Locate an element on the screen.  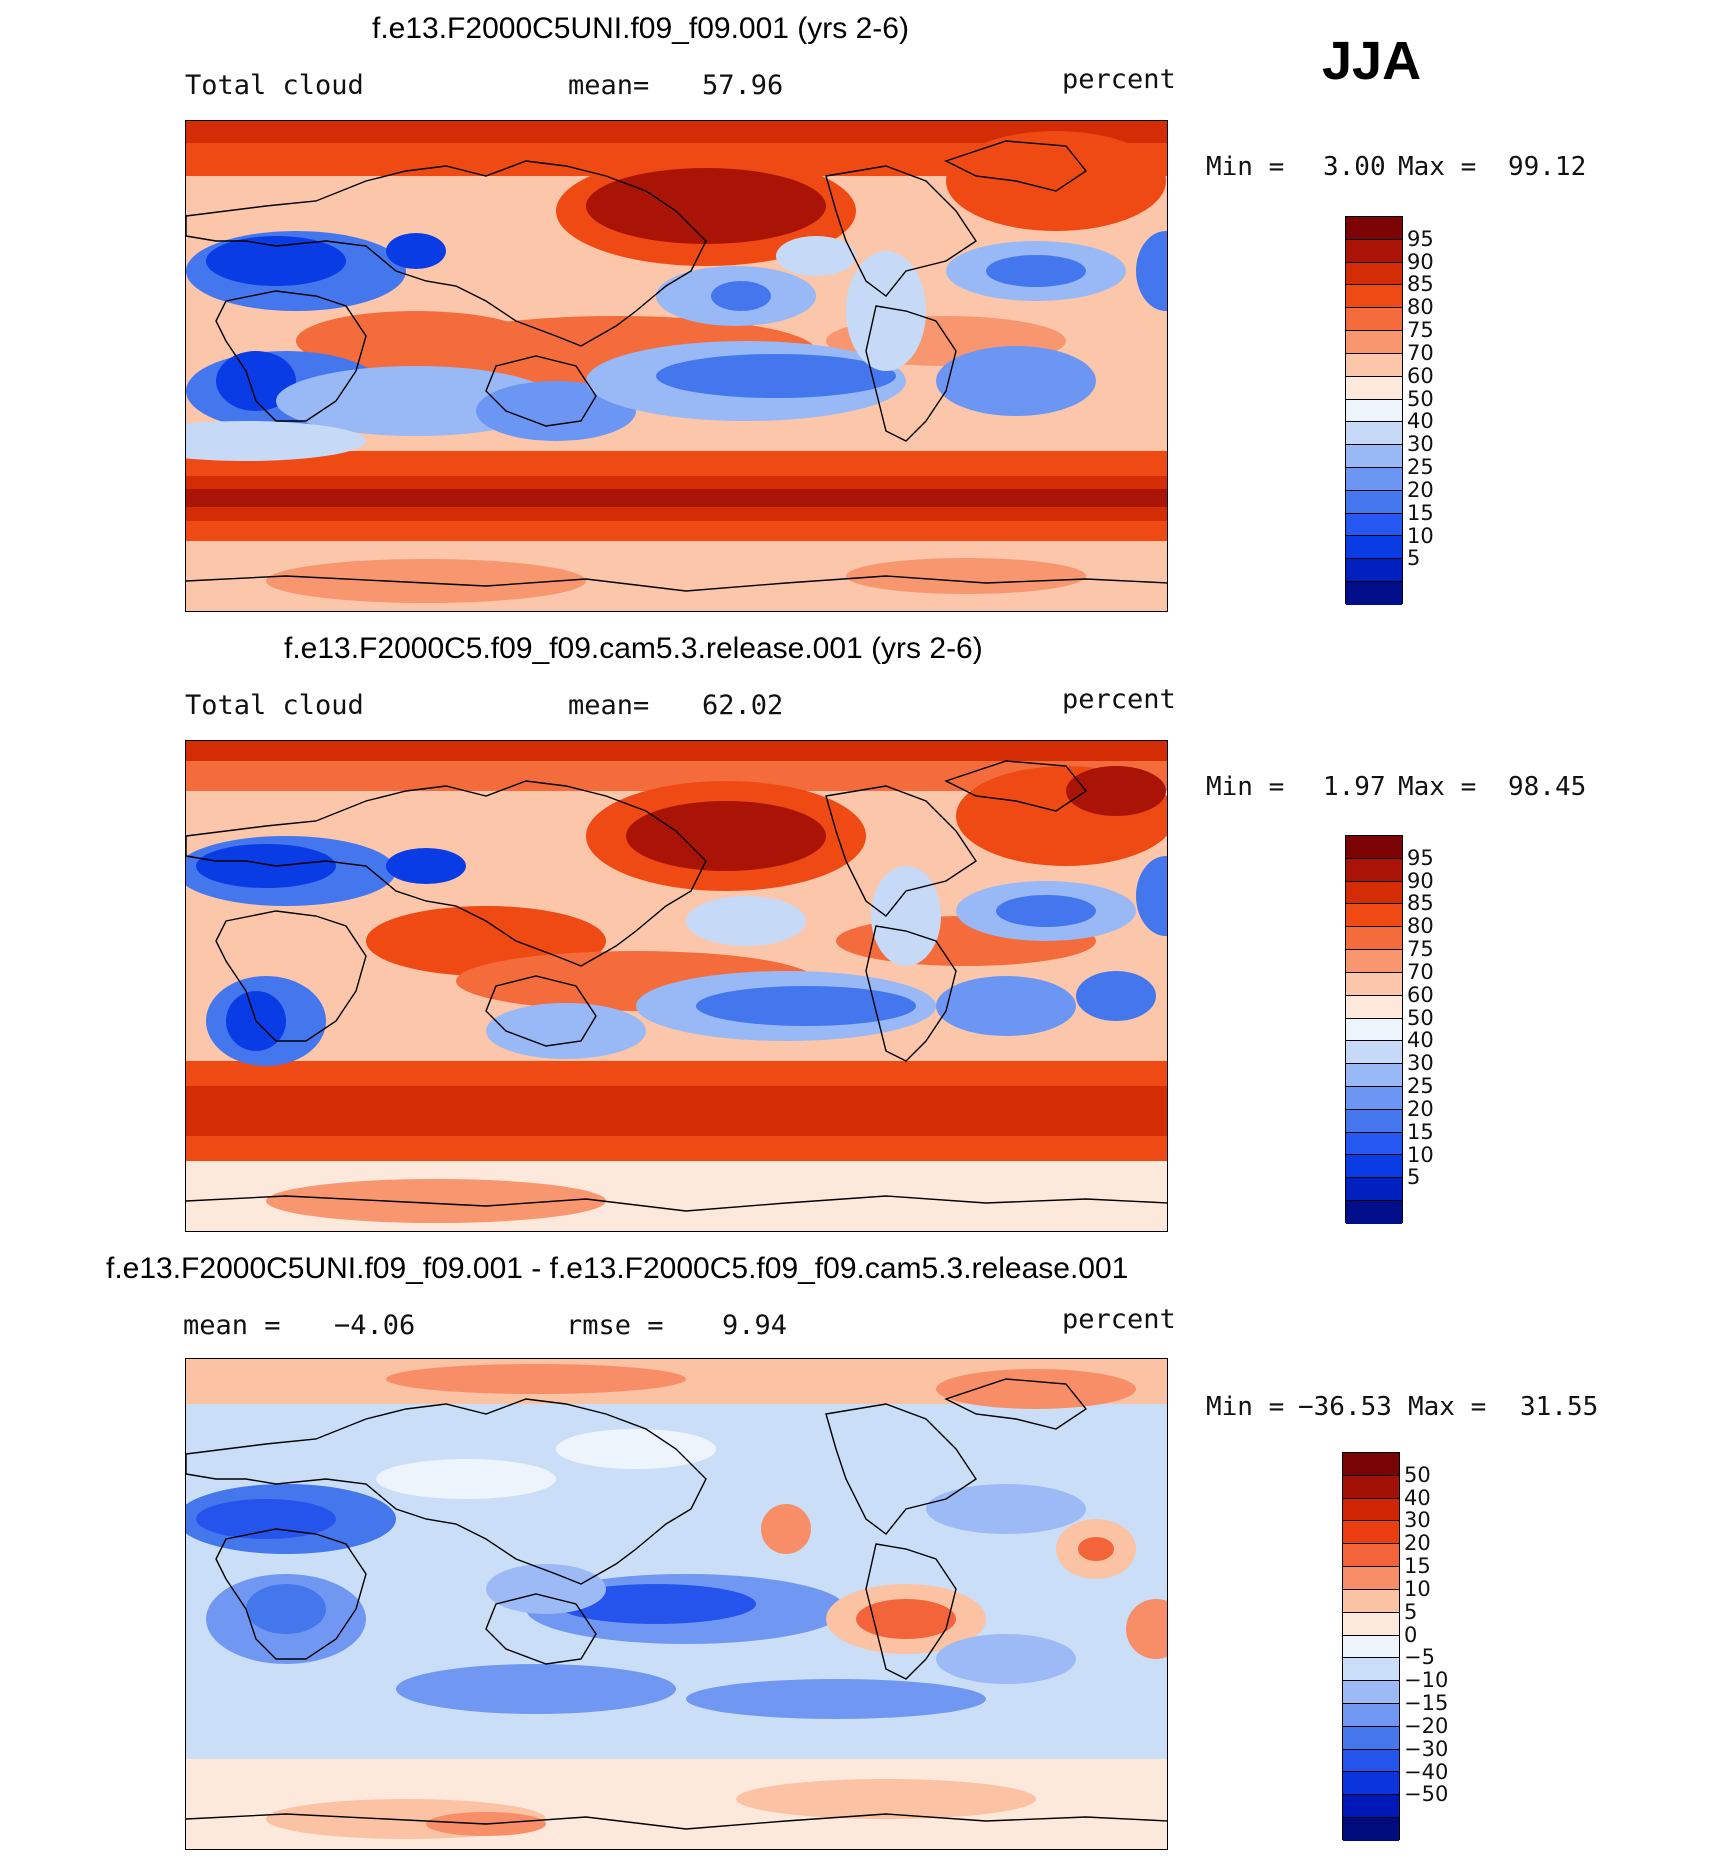
panel1-max-label: Max = is located at coordinates (1437, 167).